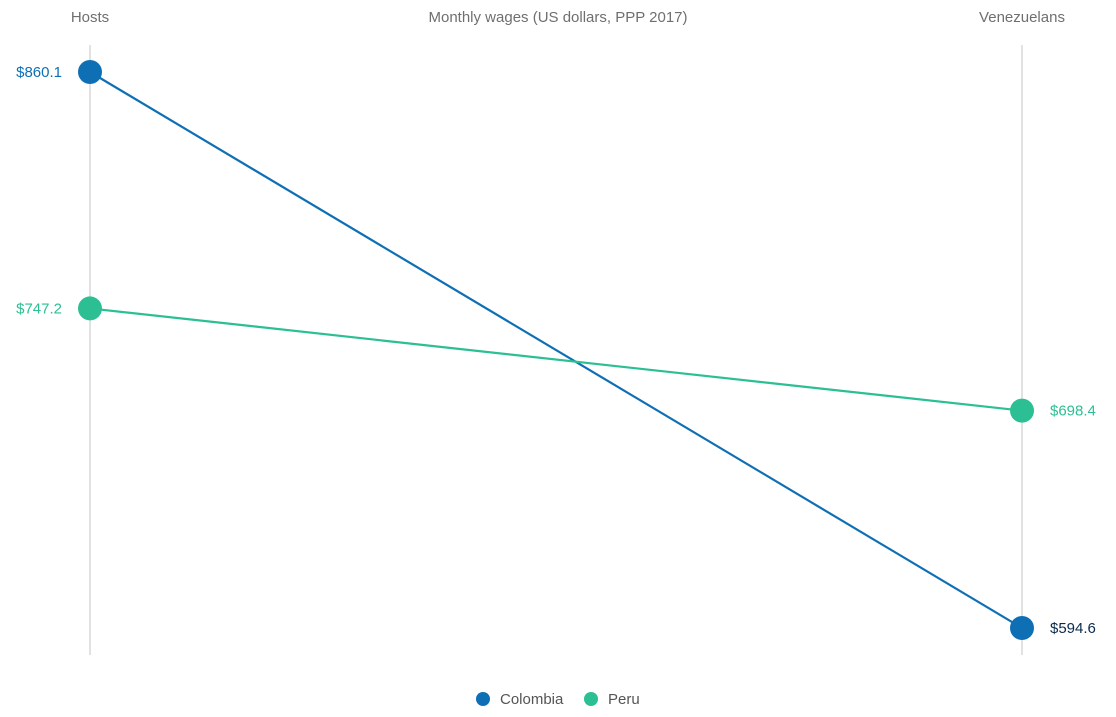  What do you see at coordinates (90, 17) in the screenshot?
I see `category-label-hosts: Hosts` at bounding box center [90, 17].